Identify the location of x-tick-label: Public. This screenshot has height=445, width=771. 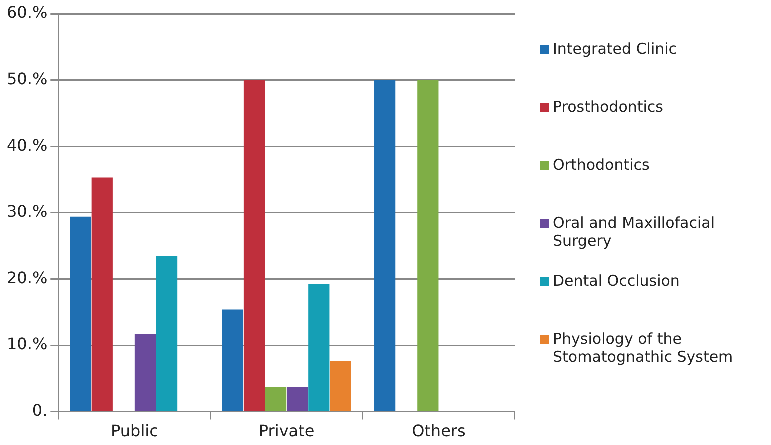
(134, 431).